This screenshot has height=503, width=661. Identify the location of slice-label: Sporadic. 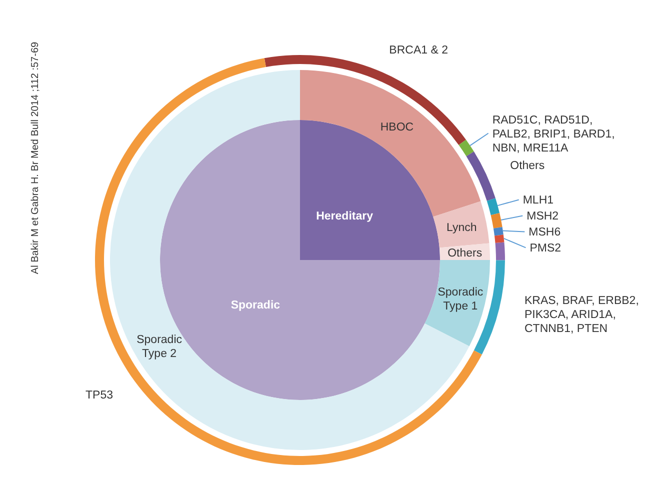
(255, 306).